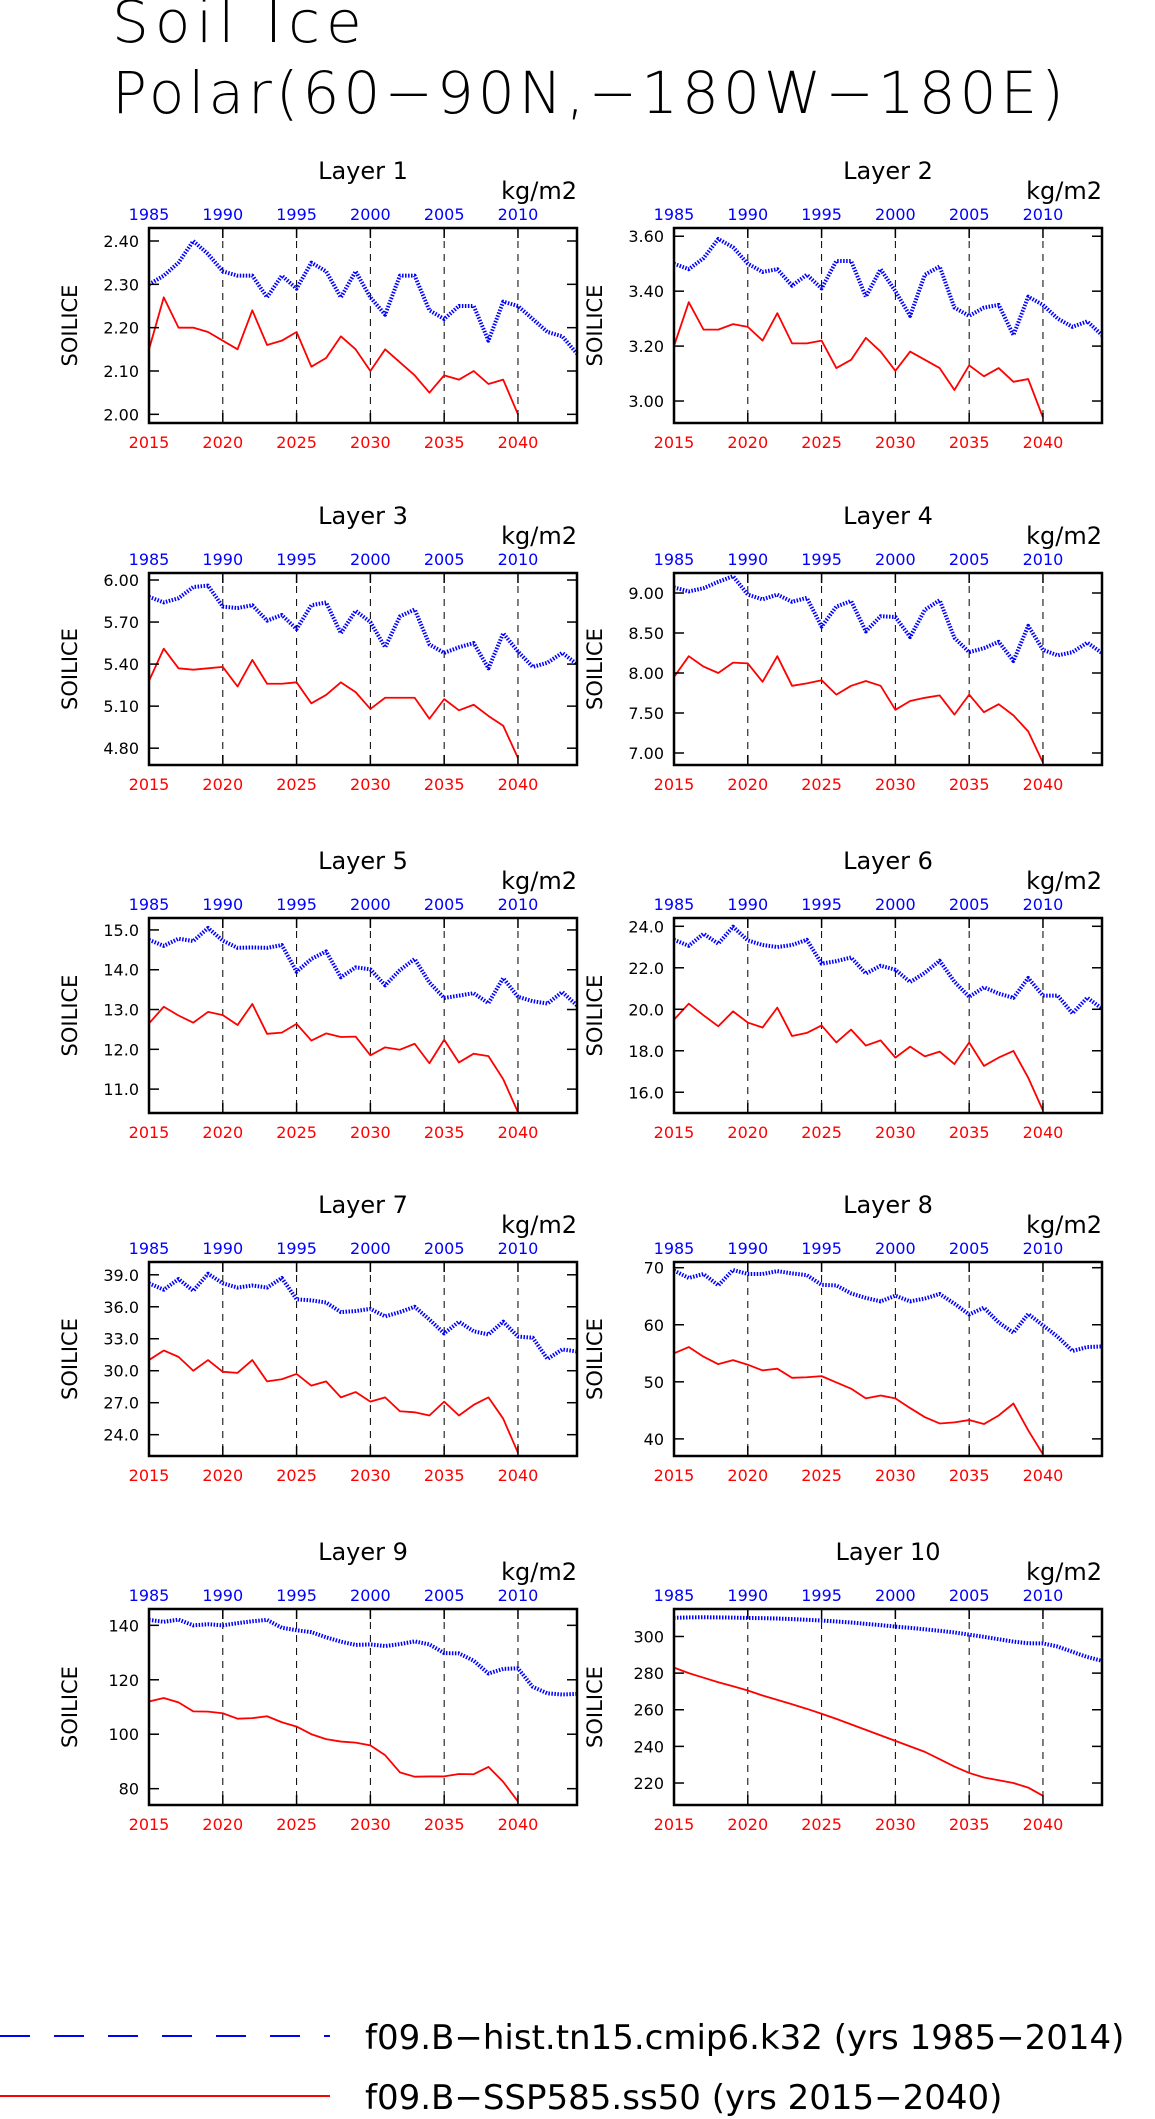  I want to click on y-tick-label: 220, so click(648, 1783).